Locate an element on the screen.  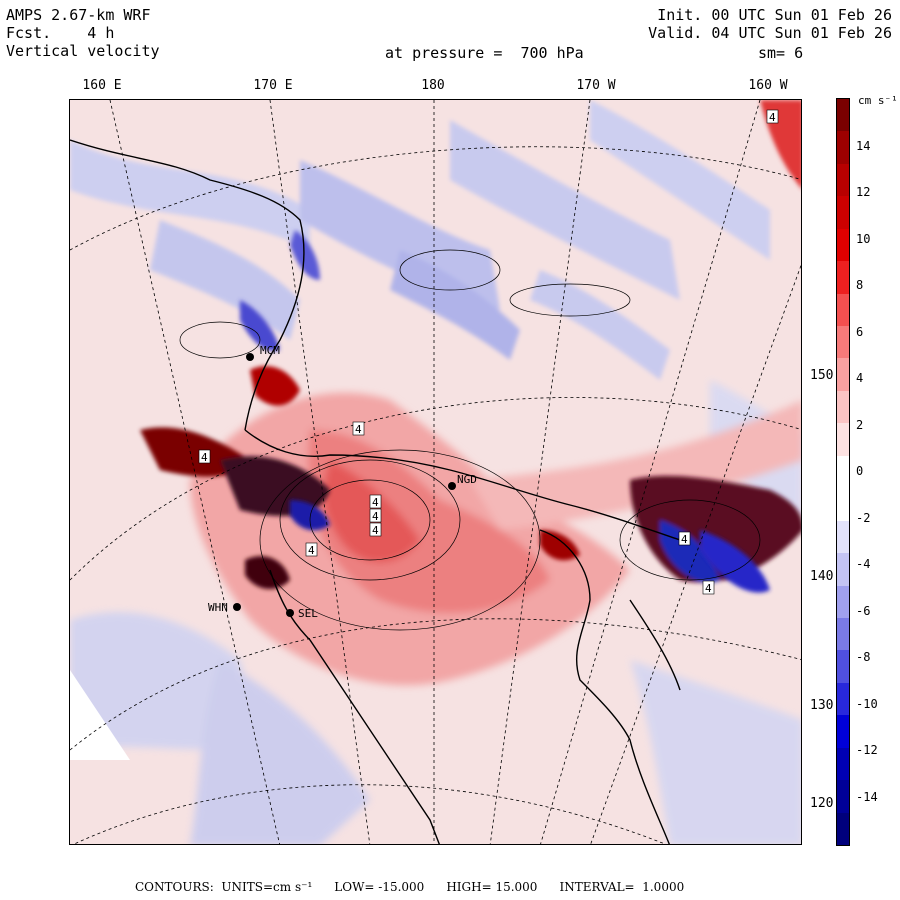
contour-label-2: 4 is located at coordinates (358, 429).